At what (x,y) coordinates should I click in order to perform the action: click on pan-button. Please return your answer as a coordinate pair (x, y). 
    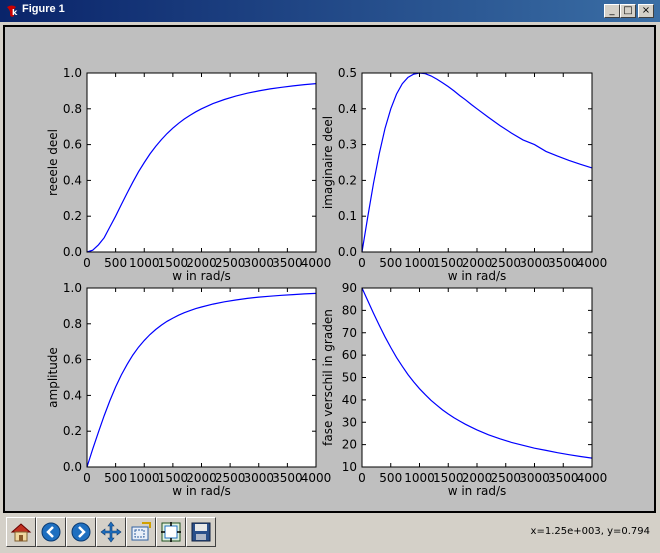
    Looking at the image, I should click on (111, 532).